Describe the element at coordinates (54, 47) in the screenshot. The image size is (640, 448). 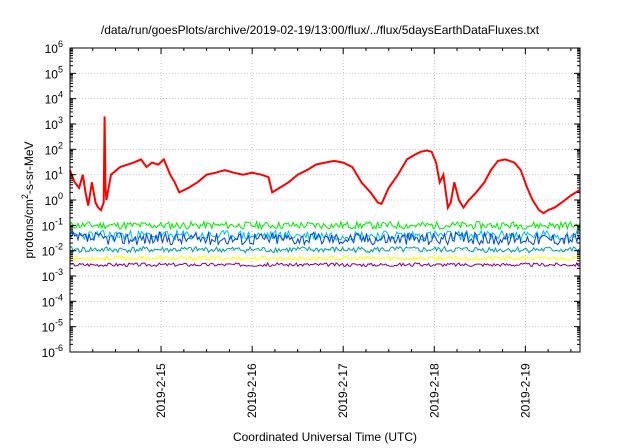
I see `y-tick-label: 10⁶` at that location.